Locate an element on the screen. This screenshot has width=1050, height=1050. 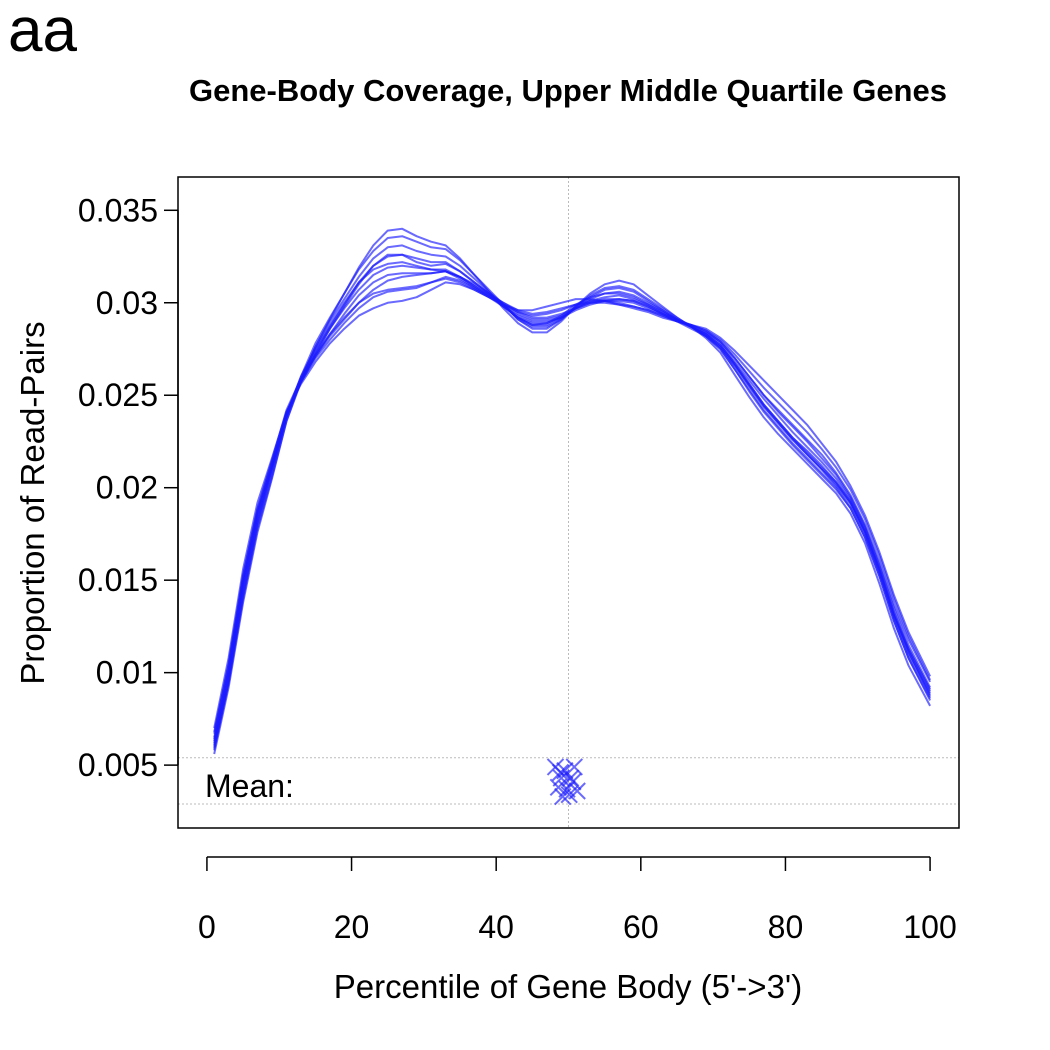
mean-markers is located at coordinates (566, 782).